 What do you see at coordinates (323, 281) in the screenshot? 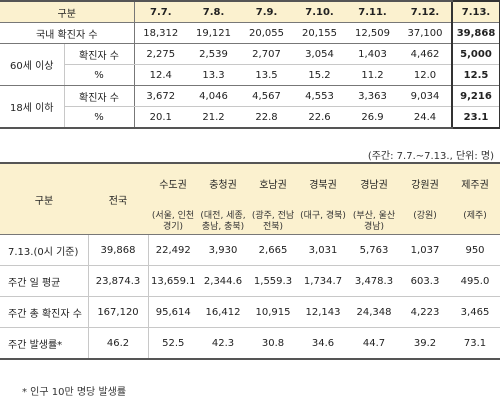
I see `table-cell: 1,734.7` at bounding box center [323, 281].